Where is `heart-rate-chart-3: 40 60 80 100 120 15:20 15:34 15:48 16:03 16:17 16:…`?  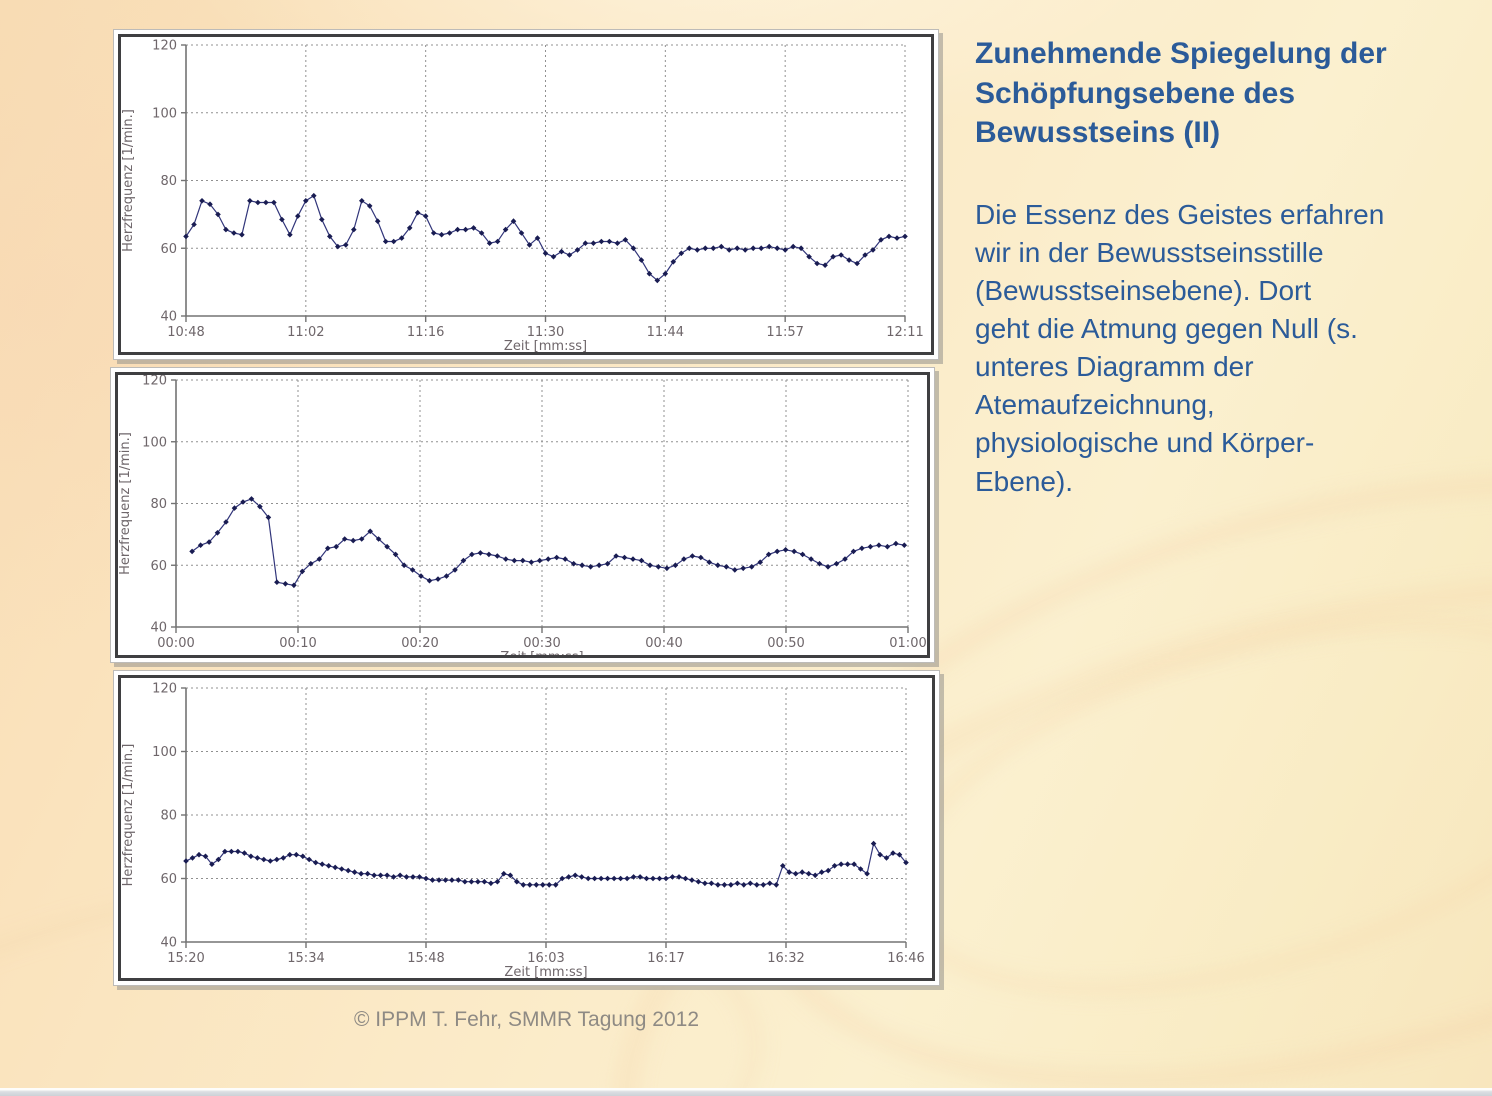 heart-rate-chart-3: 40 60 80 100 120 15:20 15:34 15:48 16:03 16:17 16:… is located at coordinates (526, 829).